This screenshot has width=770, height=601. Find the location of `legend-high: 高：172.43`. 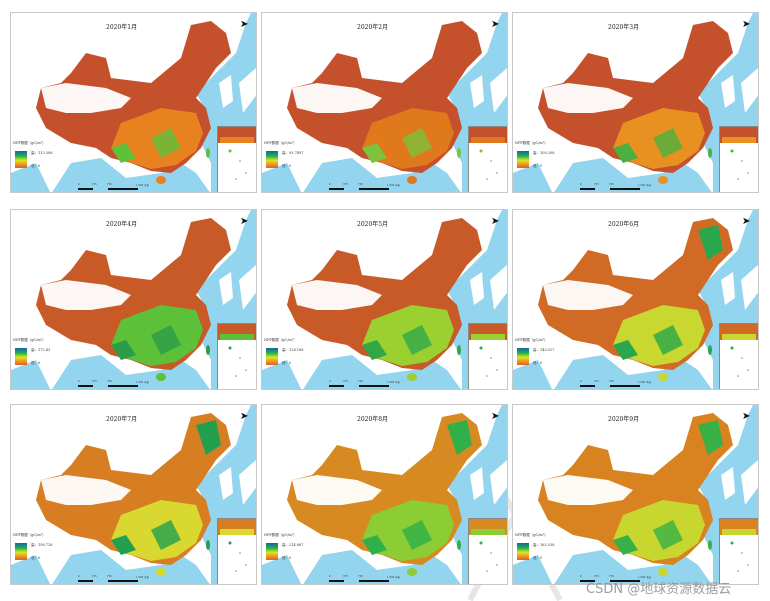

legend-high: 高：172.43 is located at coordinates (41, 350).